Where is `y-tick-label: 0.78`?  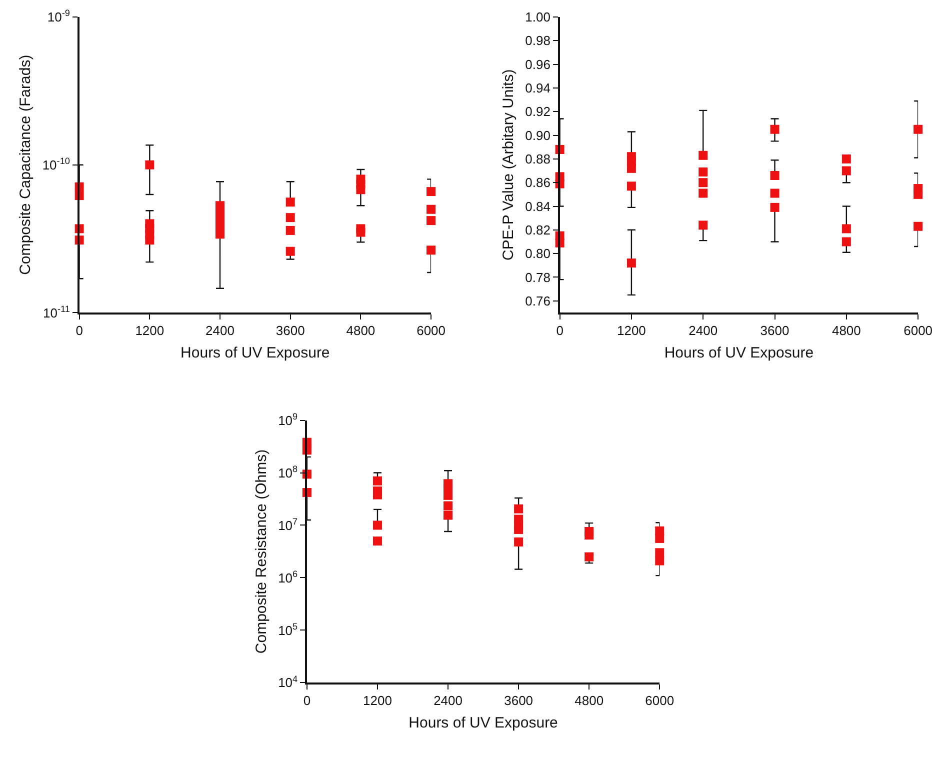 y-tick-label: 0.78 is located at coordinates (537, 277).